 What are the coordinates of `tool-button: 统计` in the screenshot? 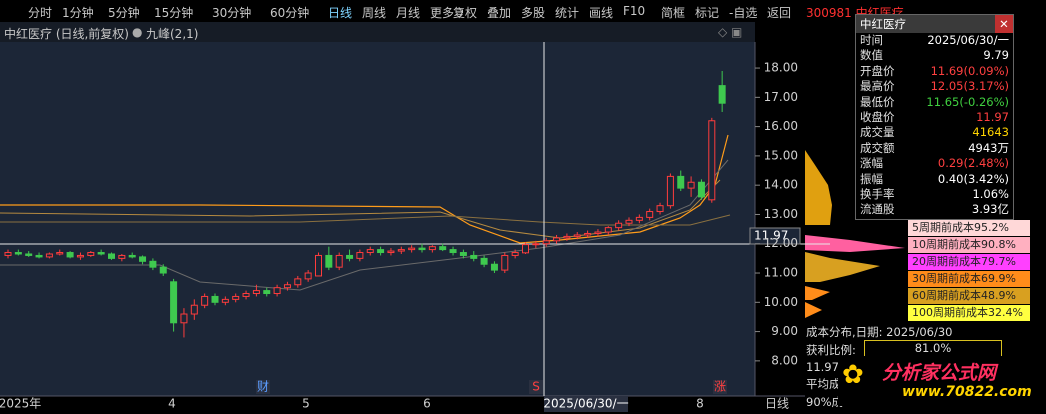 It's located at (567, 13).